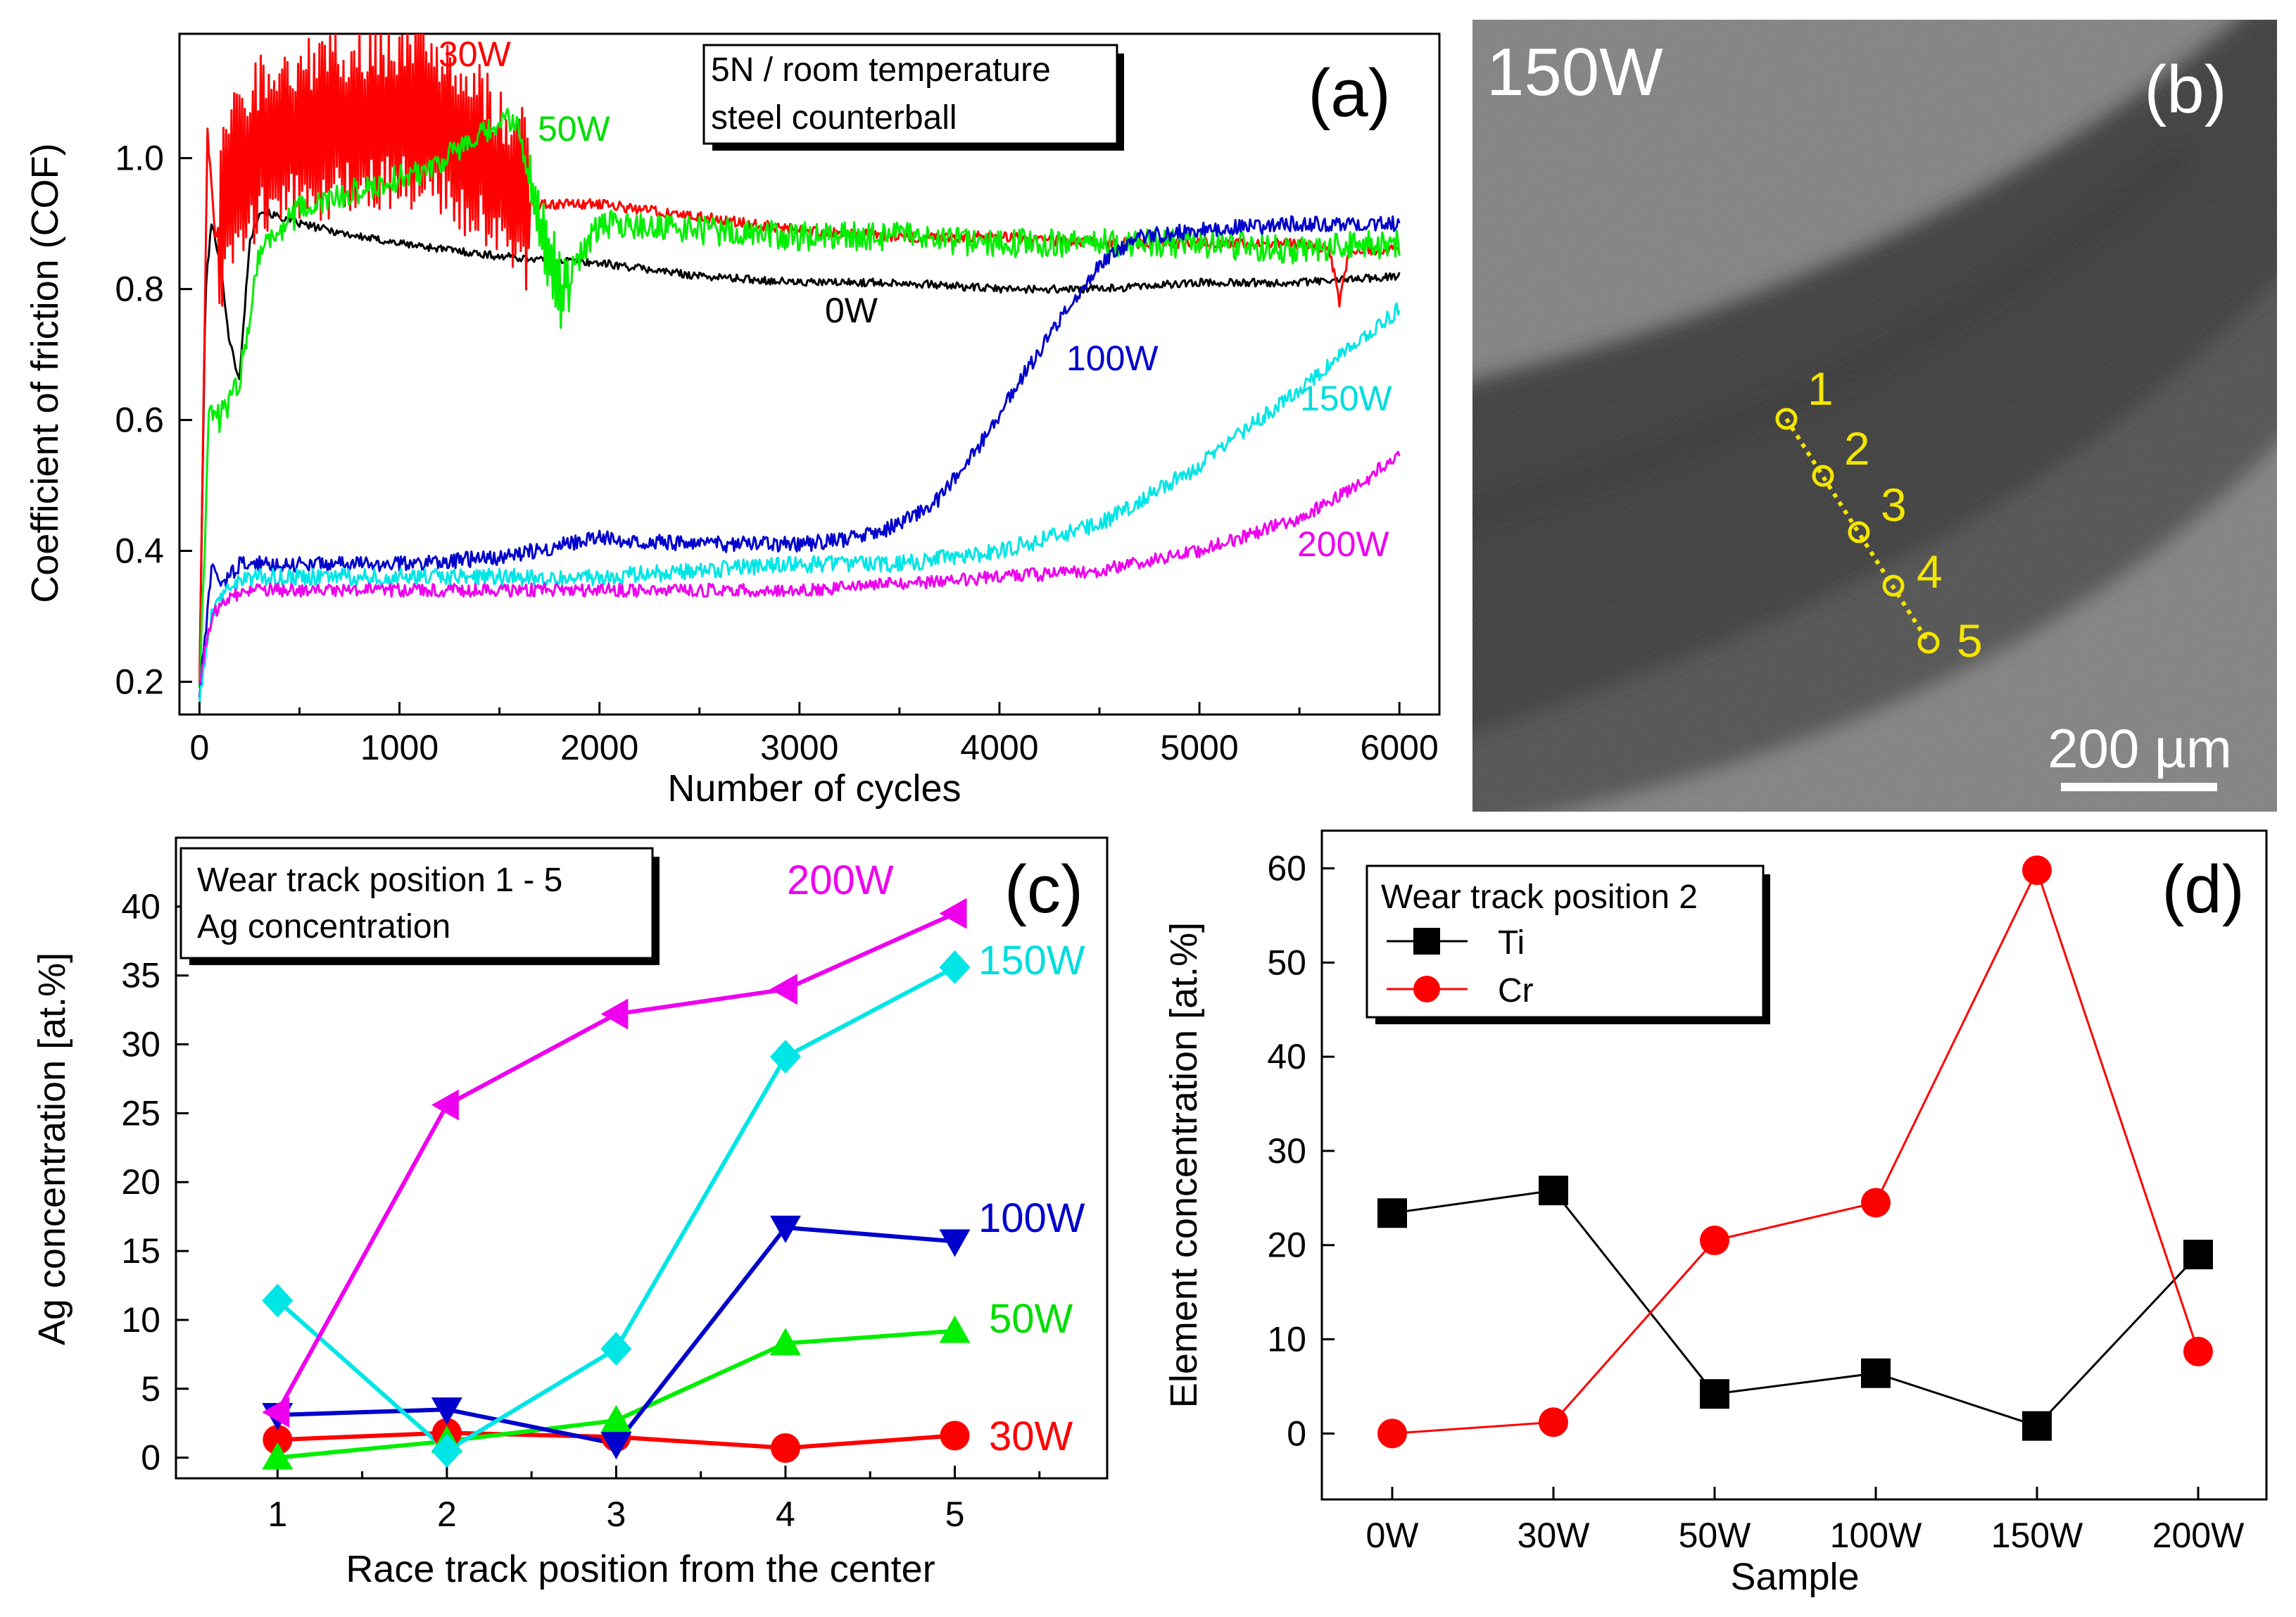 The height and width of the screenshot is (1617, 2296). Describe the element at coordinates (1795, 1152) in the screenshot. I see `panel-d-series` at that location.